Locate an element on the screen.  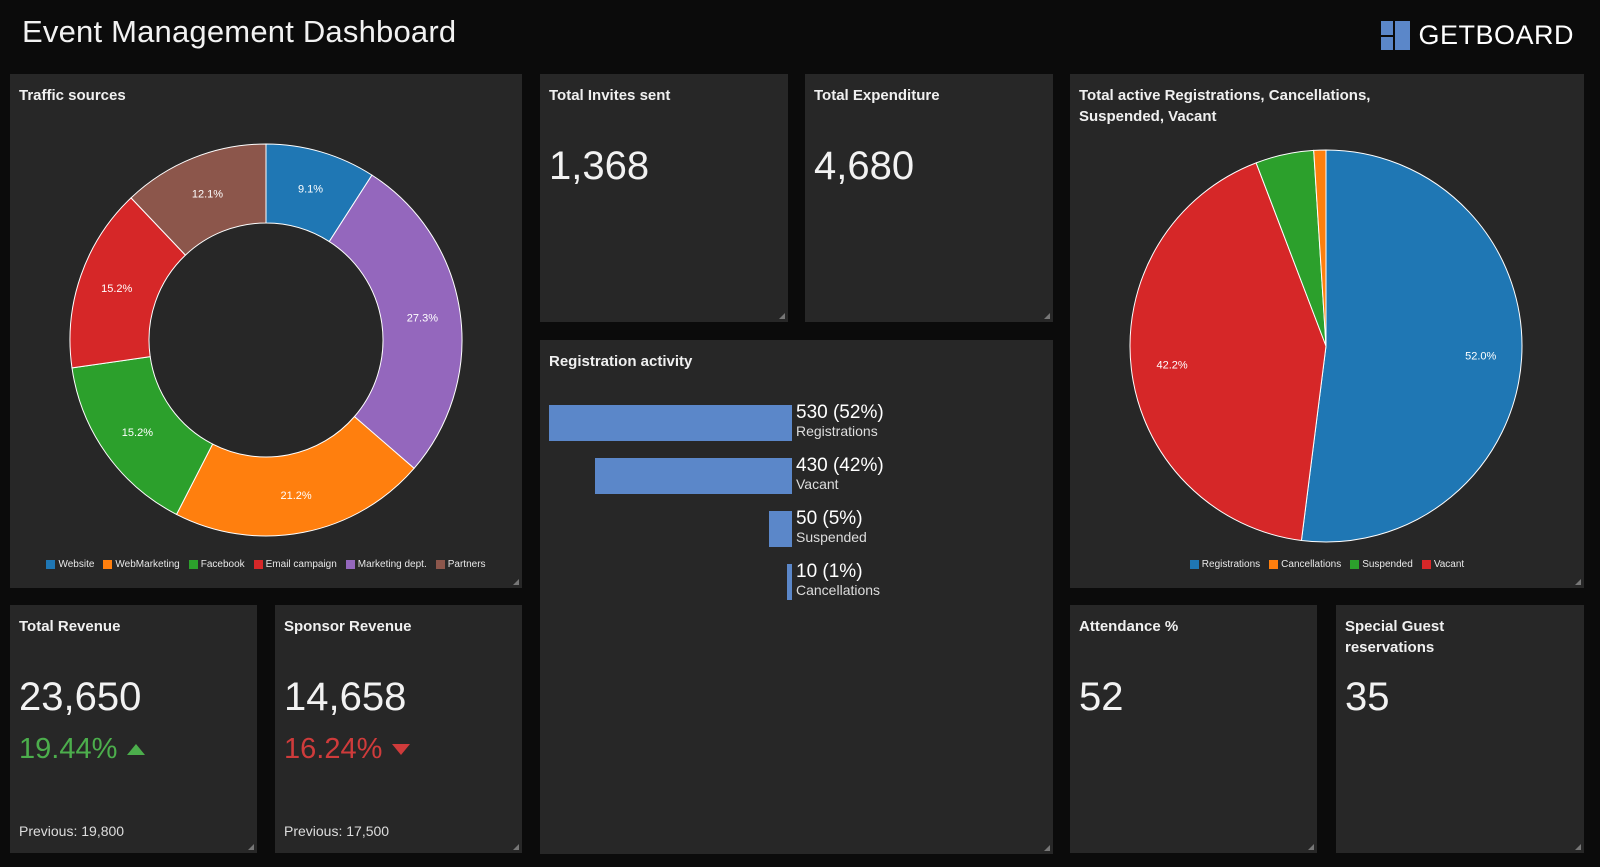
funnel-row-cancellations: 10 (1%) Cancellations is located at coordinates (796, 584).